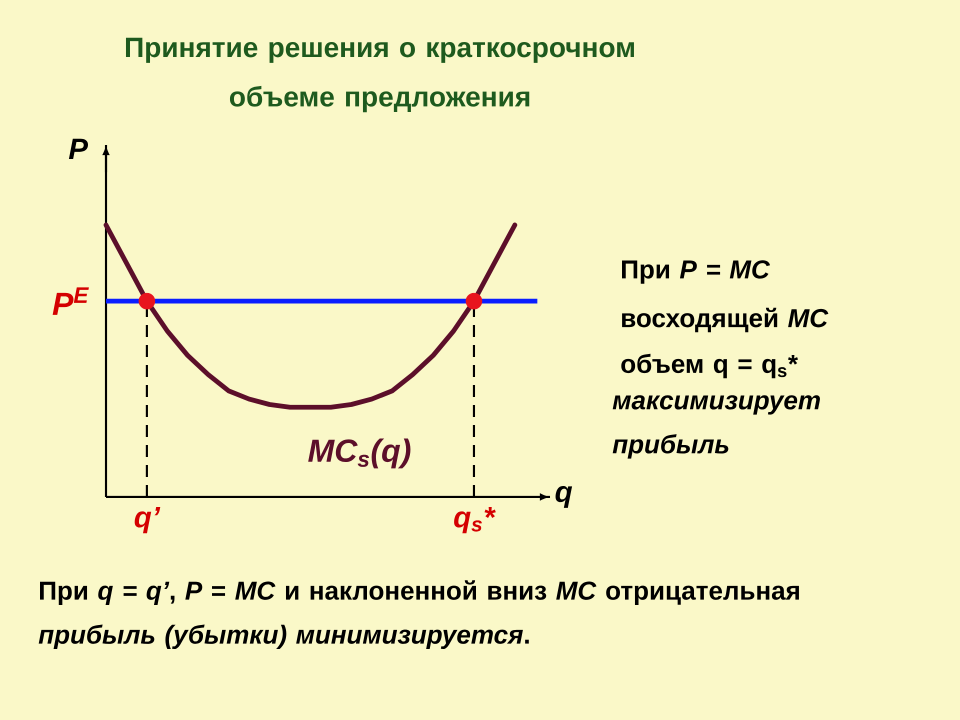  Describe the element at coordinates (716, 427) in the screenshot. I see `text: максимизирует прибыль` at that location.